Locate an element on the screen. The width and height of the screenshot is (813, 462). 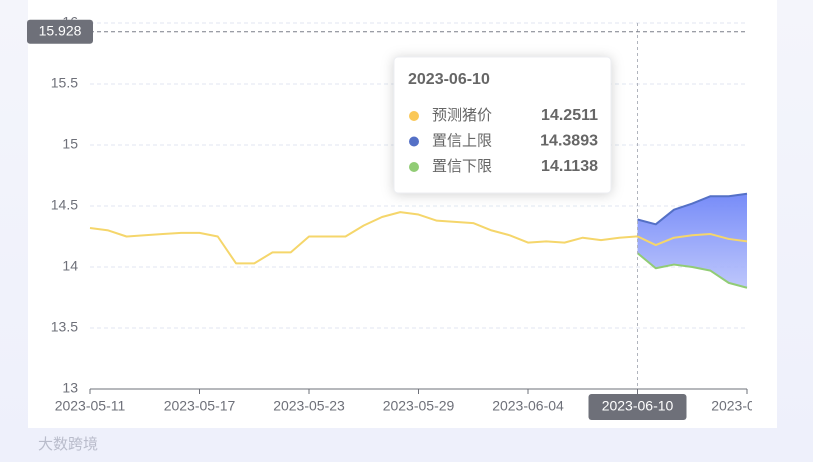
legend-label: 置信下限 is located at coordinates (462, 166).